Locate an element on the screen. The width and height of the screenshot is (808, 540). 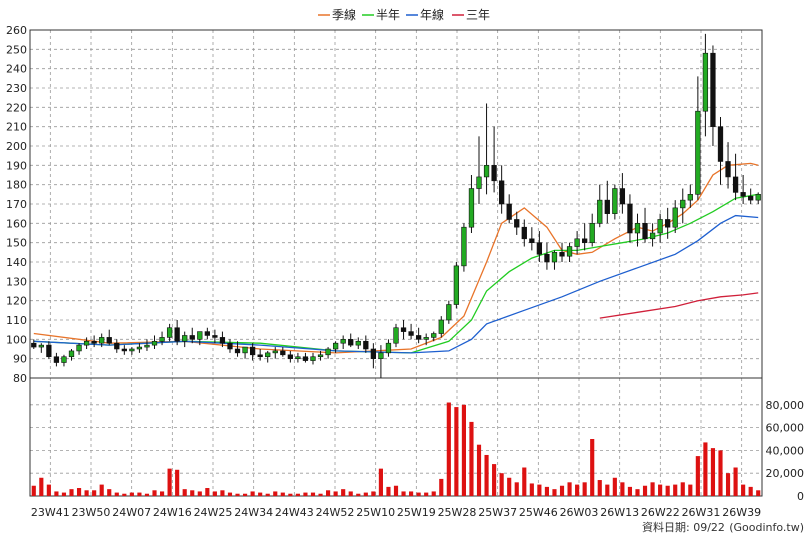
date-tick-label: 24W43 is located at coordinates (294, 512).